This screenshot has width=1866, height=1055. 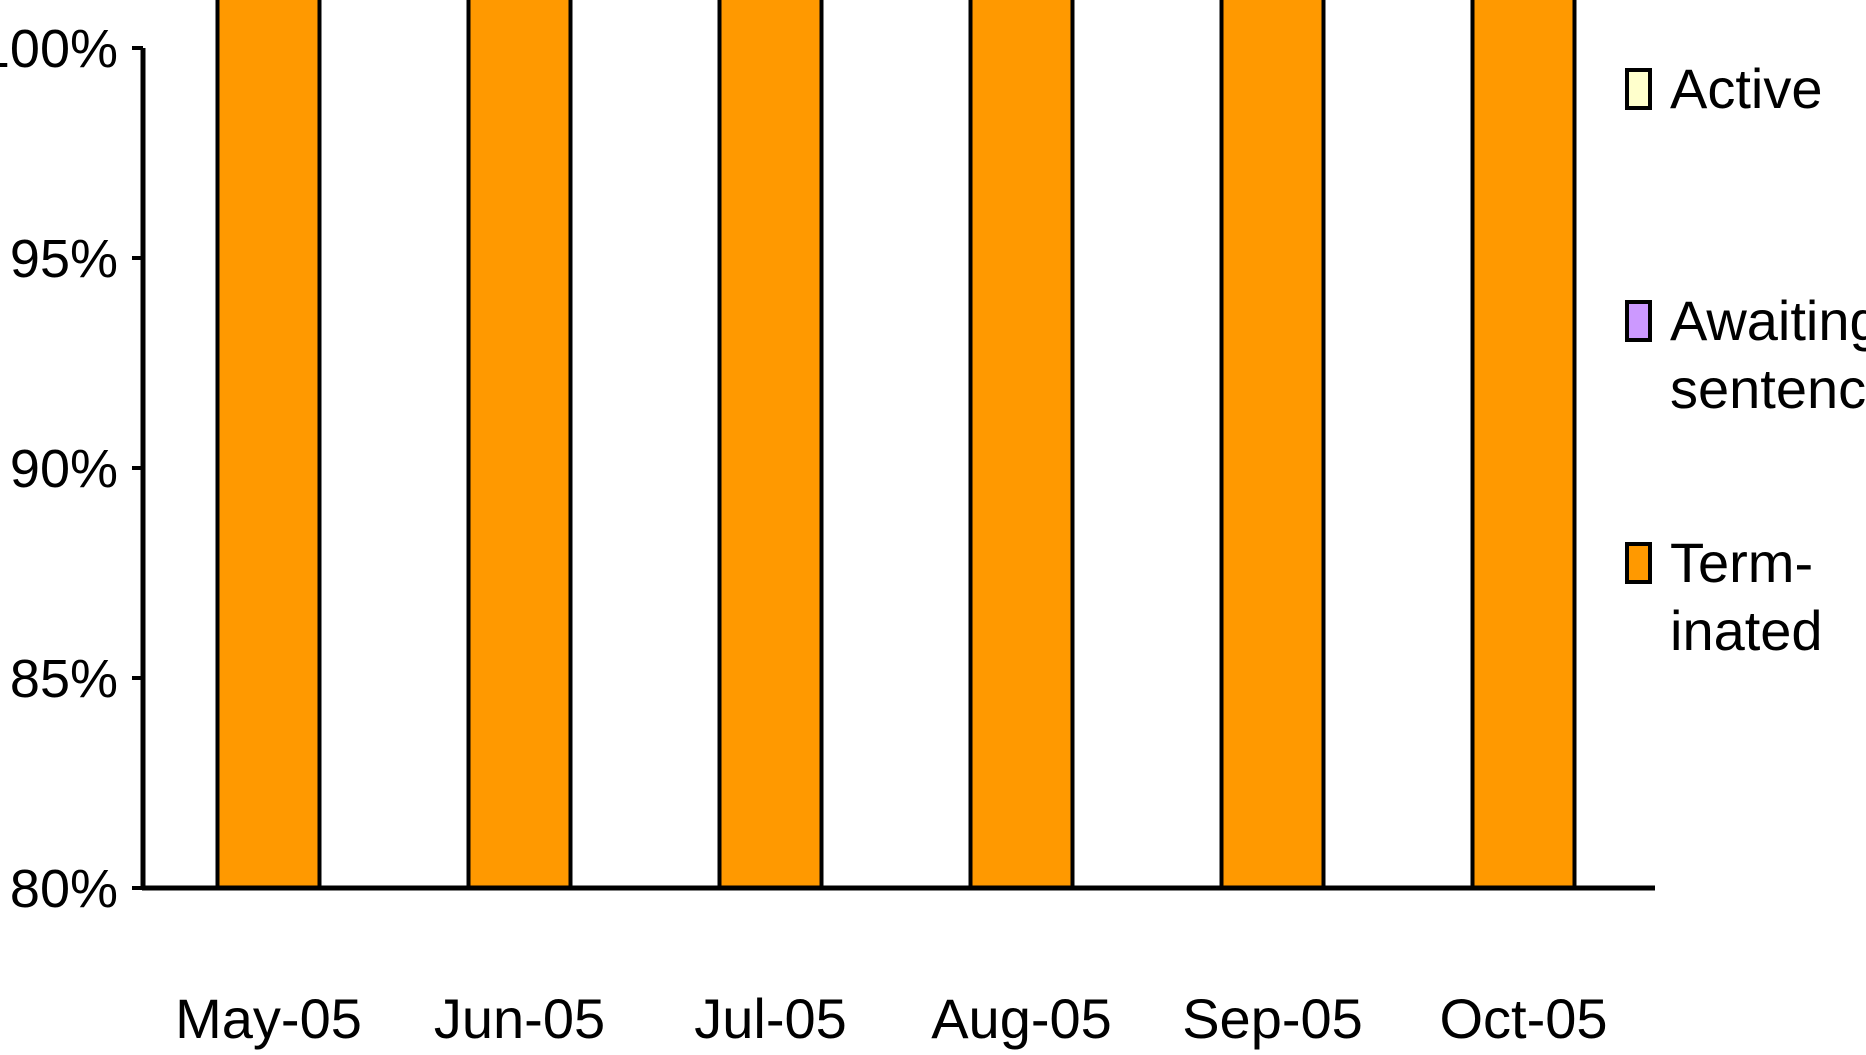 What do you see at coordinates (268, 1018) in the screenshot?
I see `x-tick-label: May-05` at bounding box center [268, 1018].